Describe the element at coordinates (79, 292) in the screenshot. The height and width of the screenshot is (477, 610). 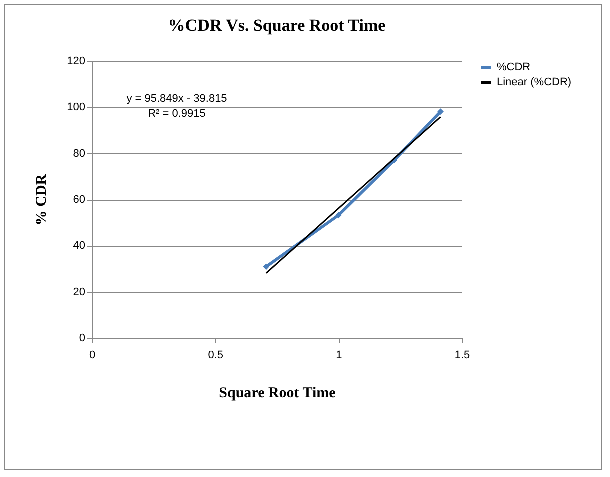
I see `y-tick-label: 20` at that location.